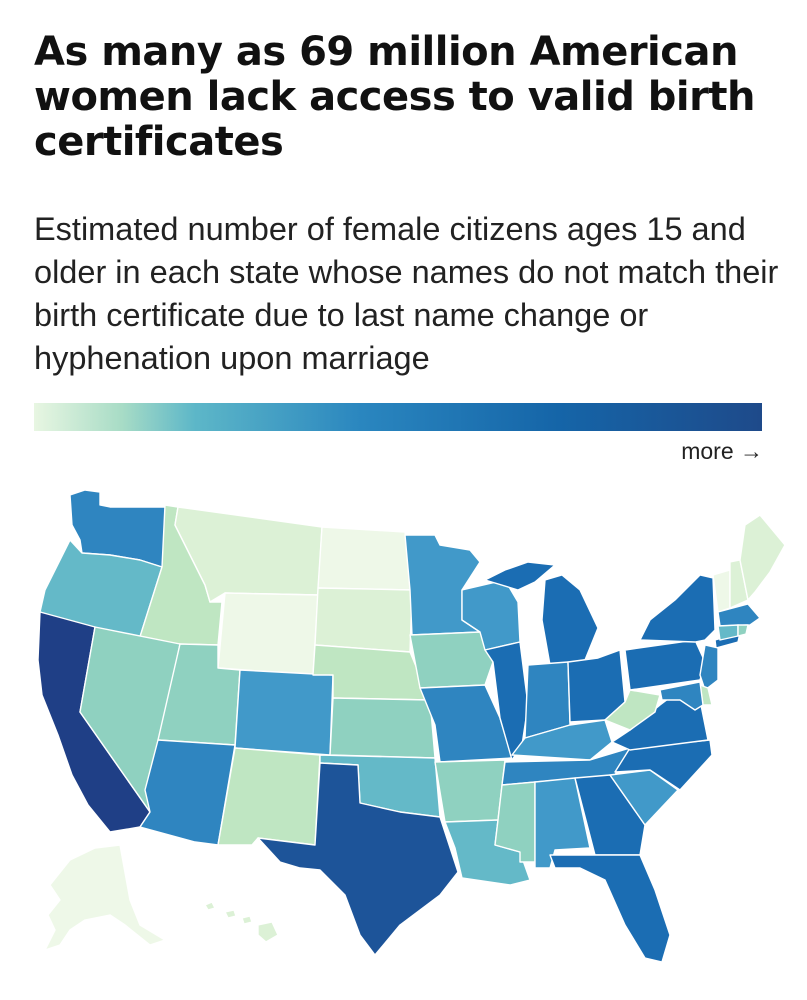 The height and width of the screenshot is (1000, 807). I want to click on state-hi, so click(241, 922).